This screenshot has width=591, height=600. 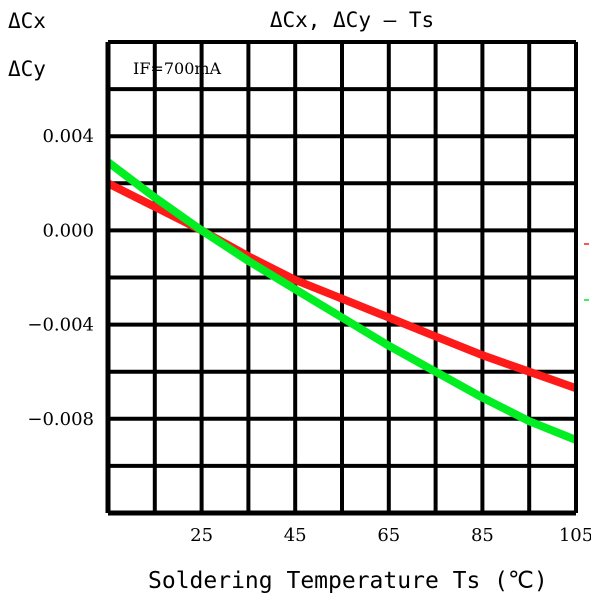 What do you see at coordinates (348, 581) in the screenshot?
I see `x-axis-label: Soldering Temperature Ts (℃)` at bounding box center [348, 581].